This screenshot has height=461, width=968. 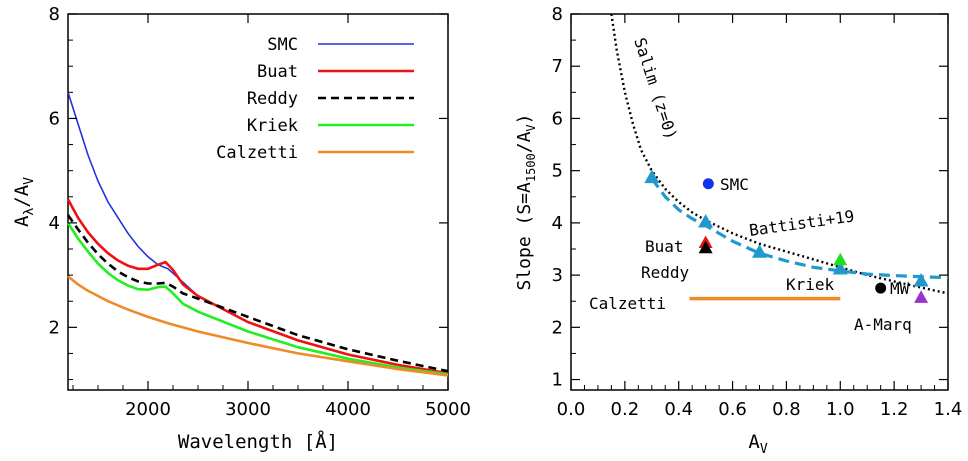 What do you see at coordinates (258, 441) in the screenshot?
I see `left-x-axis-label: Wavelength [Å]` at bounding box center [258, 441].